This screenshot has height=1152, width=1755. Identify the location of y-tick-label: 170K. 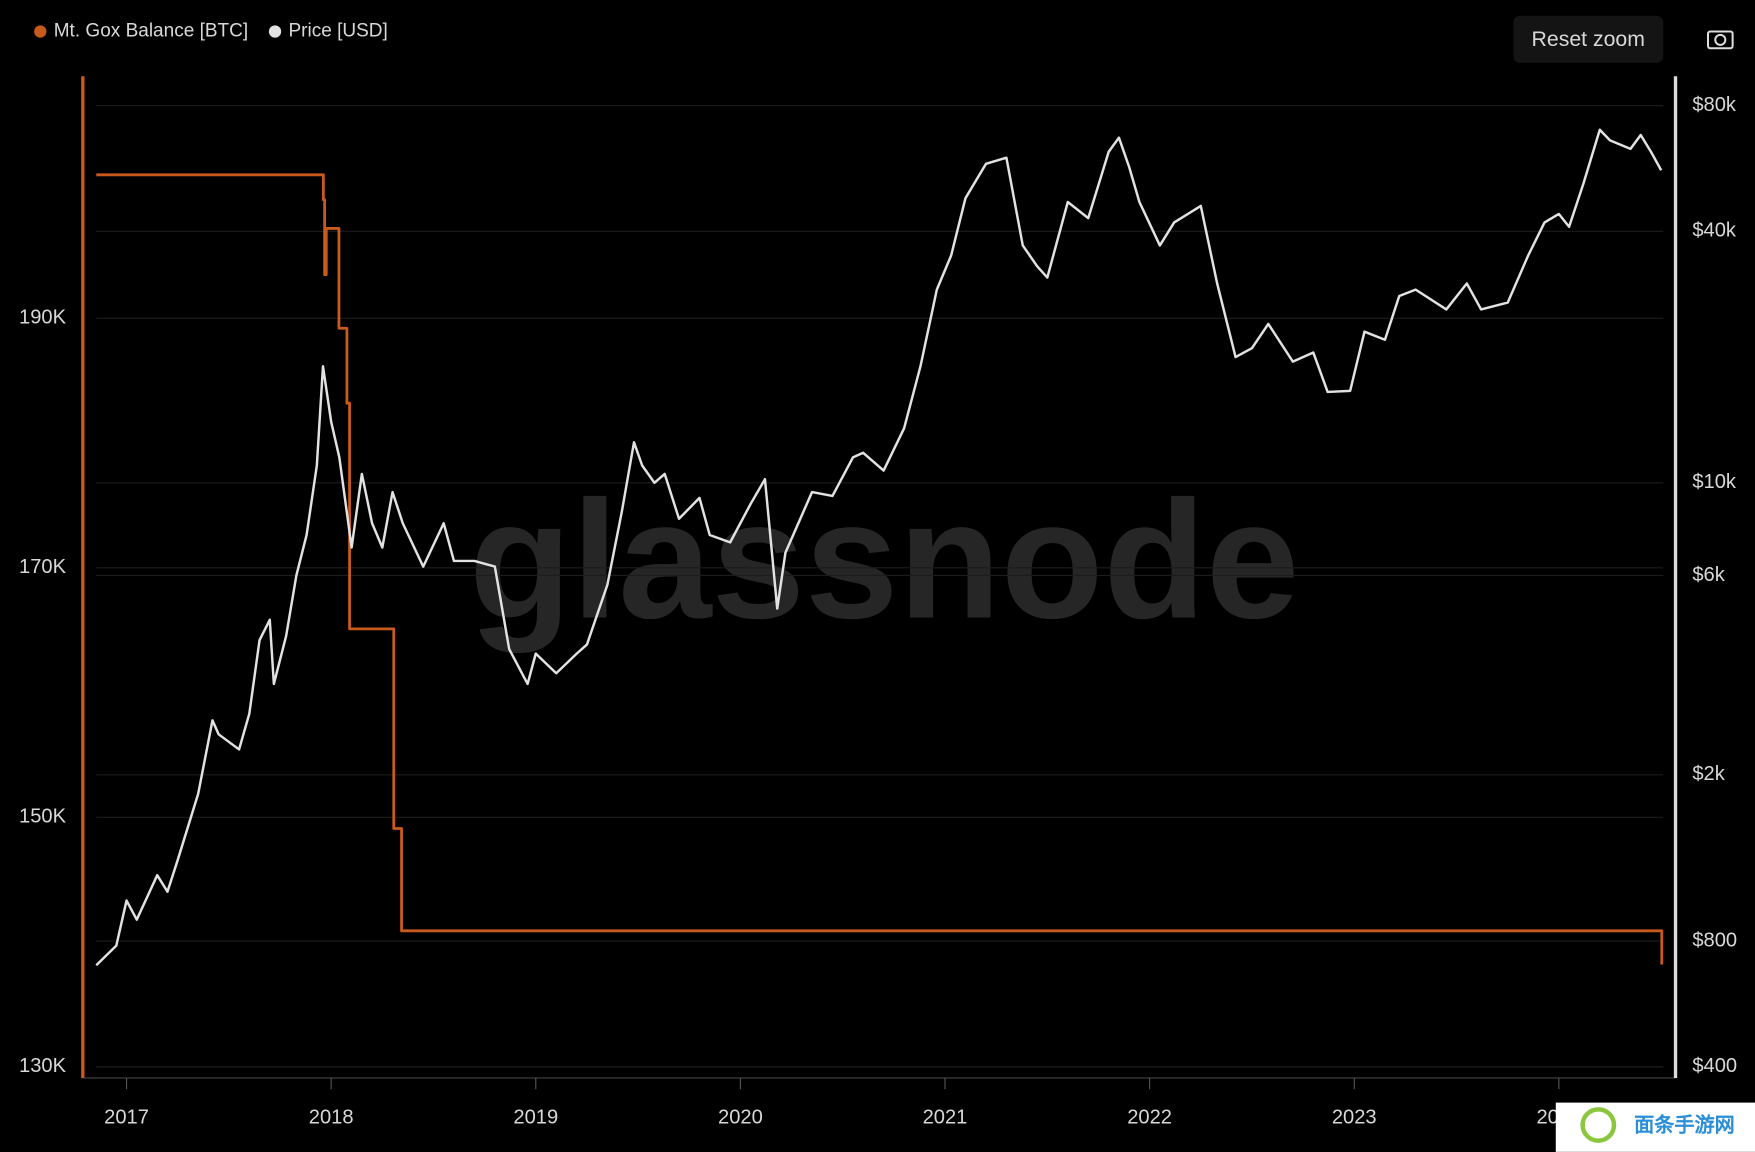
(43, 567).